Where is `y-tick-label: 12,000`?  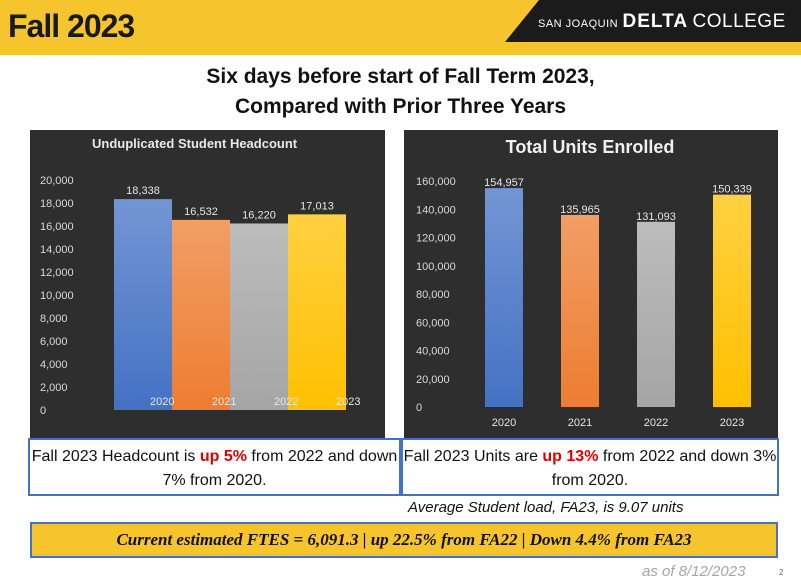 y-tick-label: 12,000 is located at coordinates (57, 273).